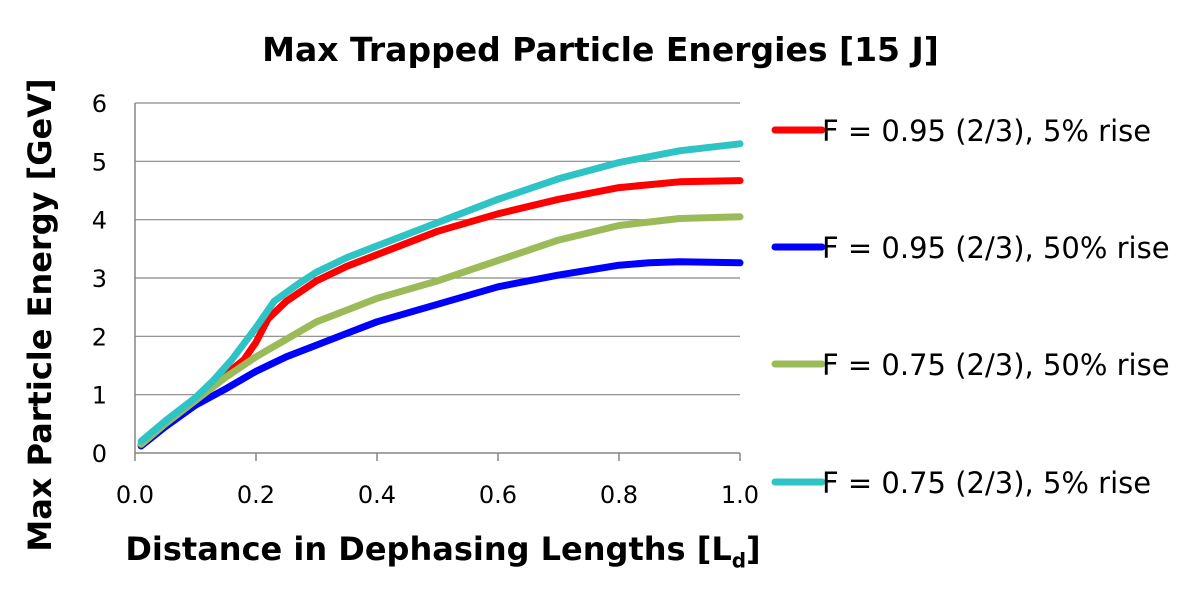 The height and width of the screenshot is (601, 1201). I want to click on y-tick-label: 6, so click(99, 104).